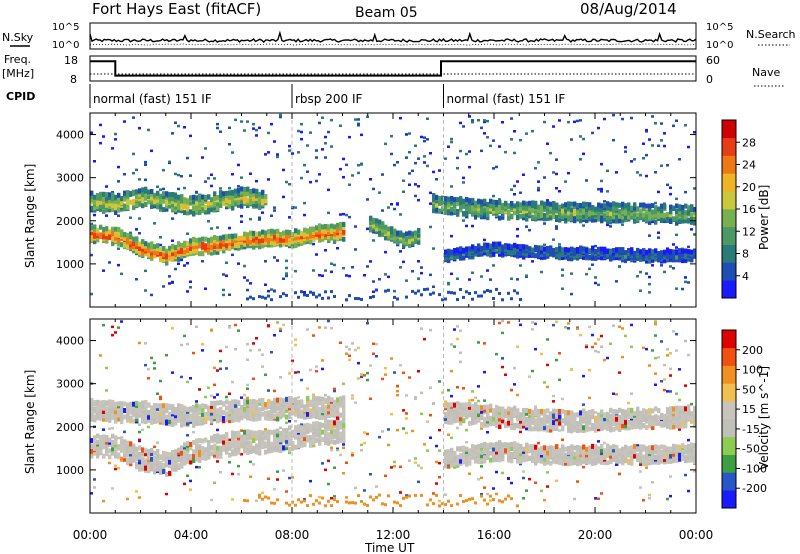 This screenshot has height=554, width=800. Describe the element at coordinates (749, 187) in the screenshot. I see `colorbar-tick-label: 20` at that location.